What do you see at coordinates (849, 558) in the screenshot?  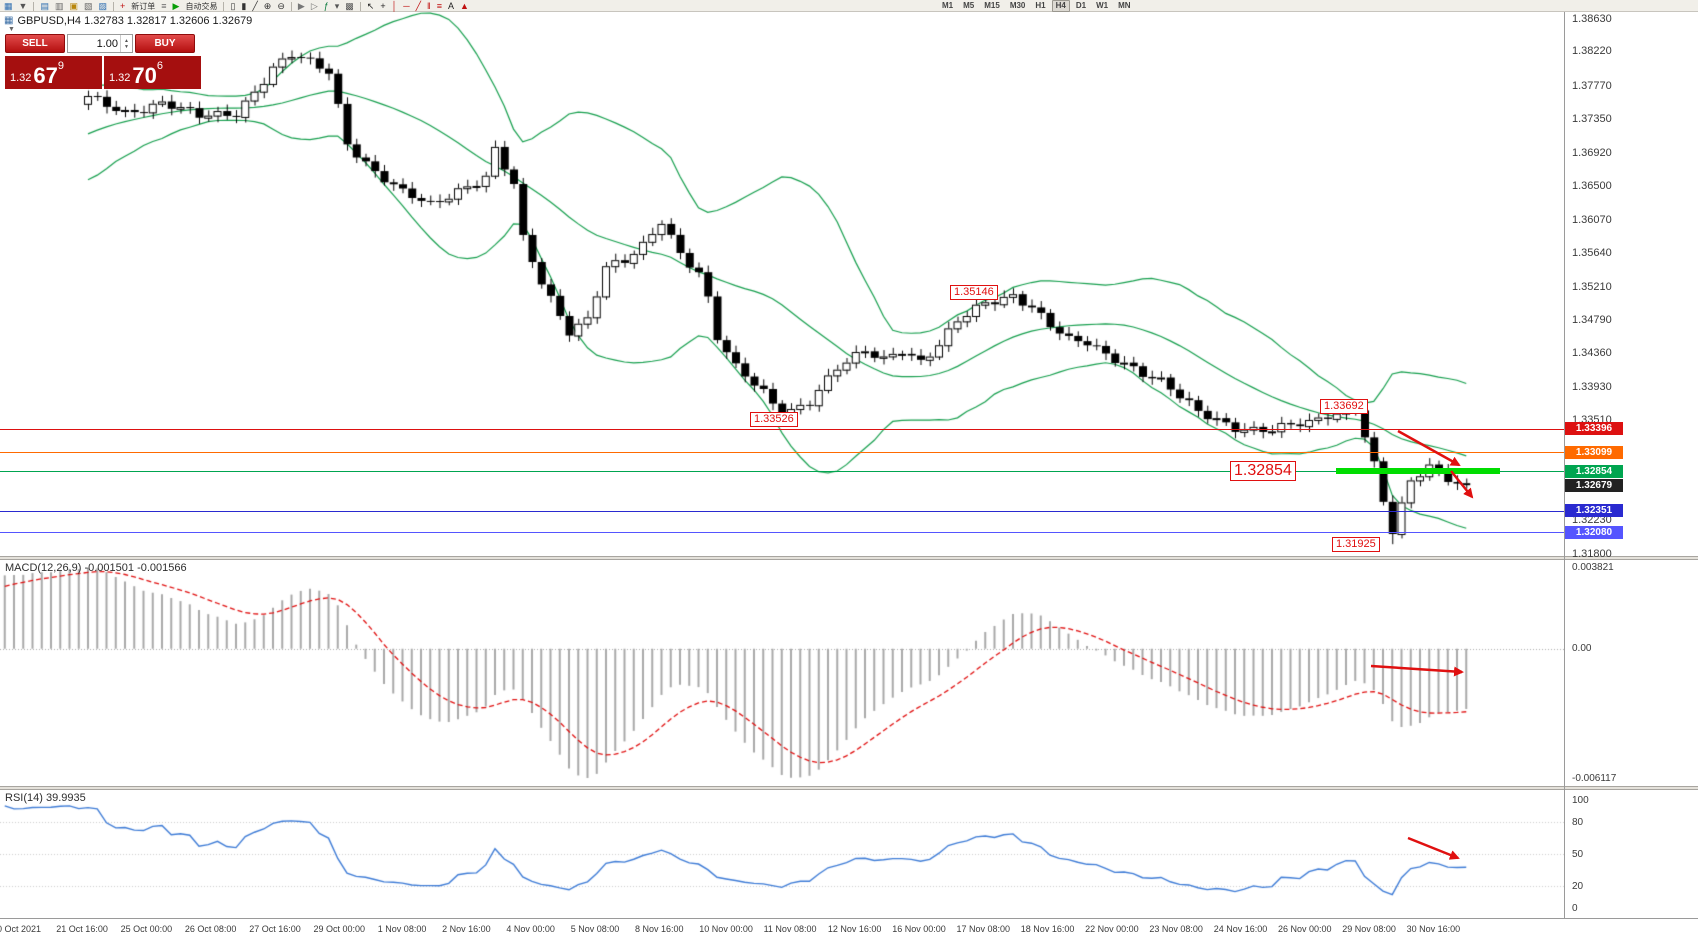 I see `panel-splitter-macd` at bounding box center [849, 558].